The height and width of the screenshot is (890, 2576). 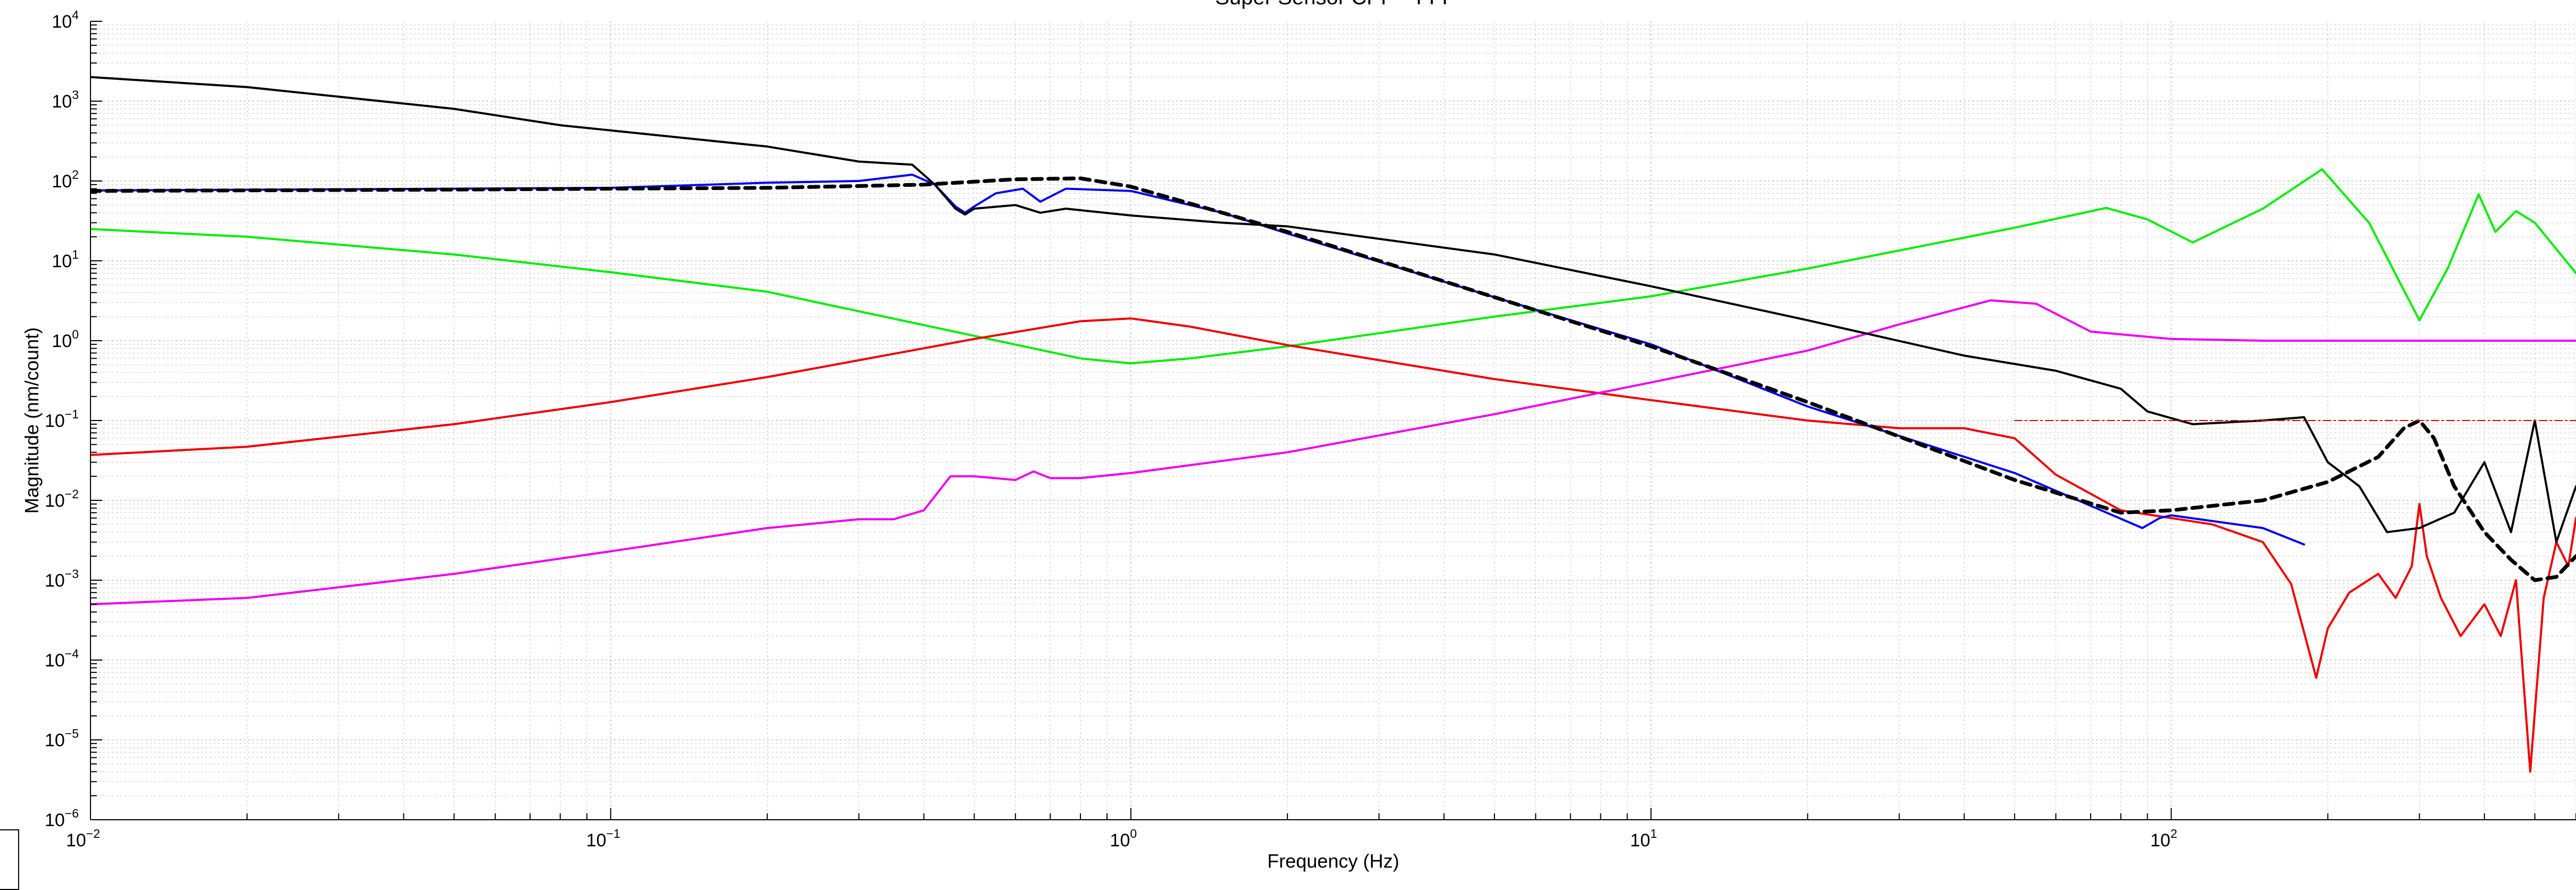 What do you see at coordinates (1643, 839) in the screenshot?
I see `x-tick-label: 10¹` at bounding box center [1643, 839].